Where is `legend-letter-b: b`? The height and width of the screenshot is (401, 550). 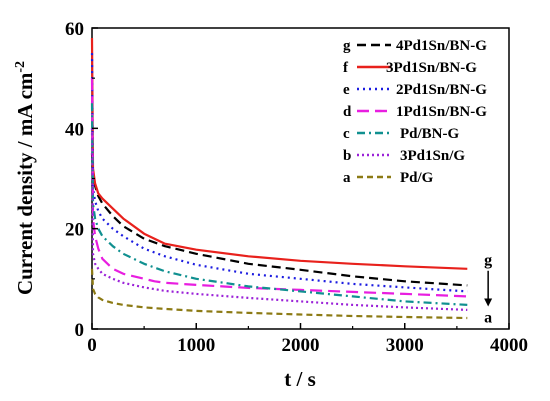
legend-letter-b: b is located at coordinates (347, 156).